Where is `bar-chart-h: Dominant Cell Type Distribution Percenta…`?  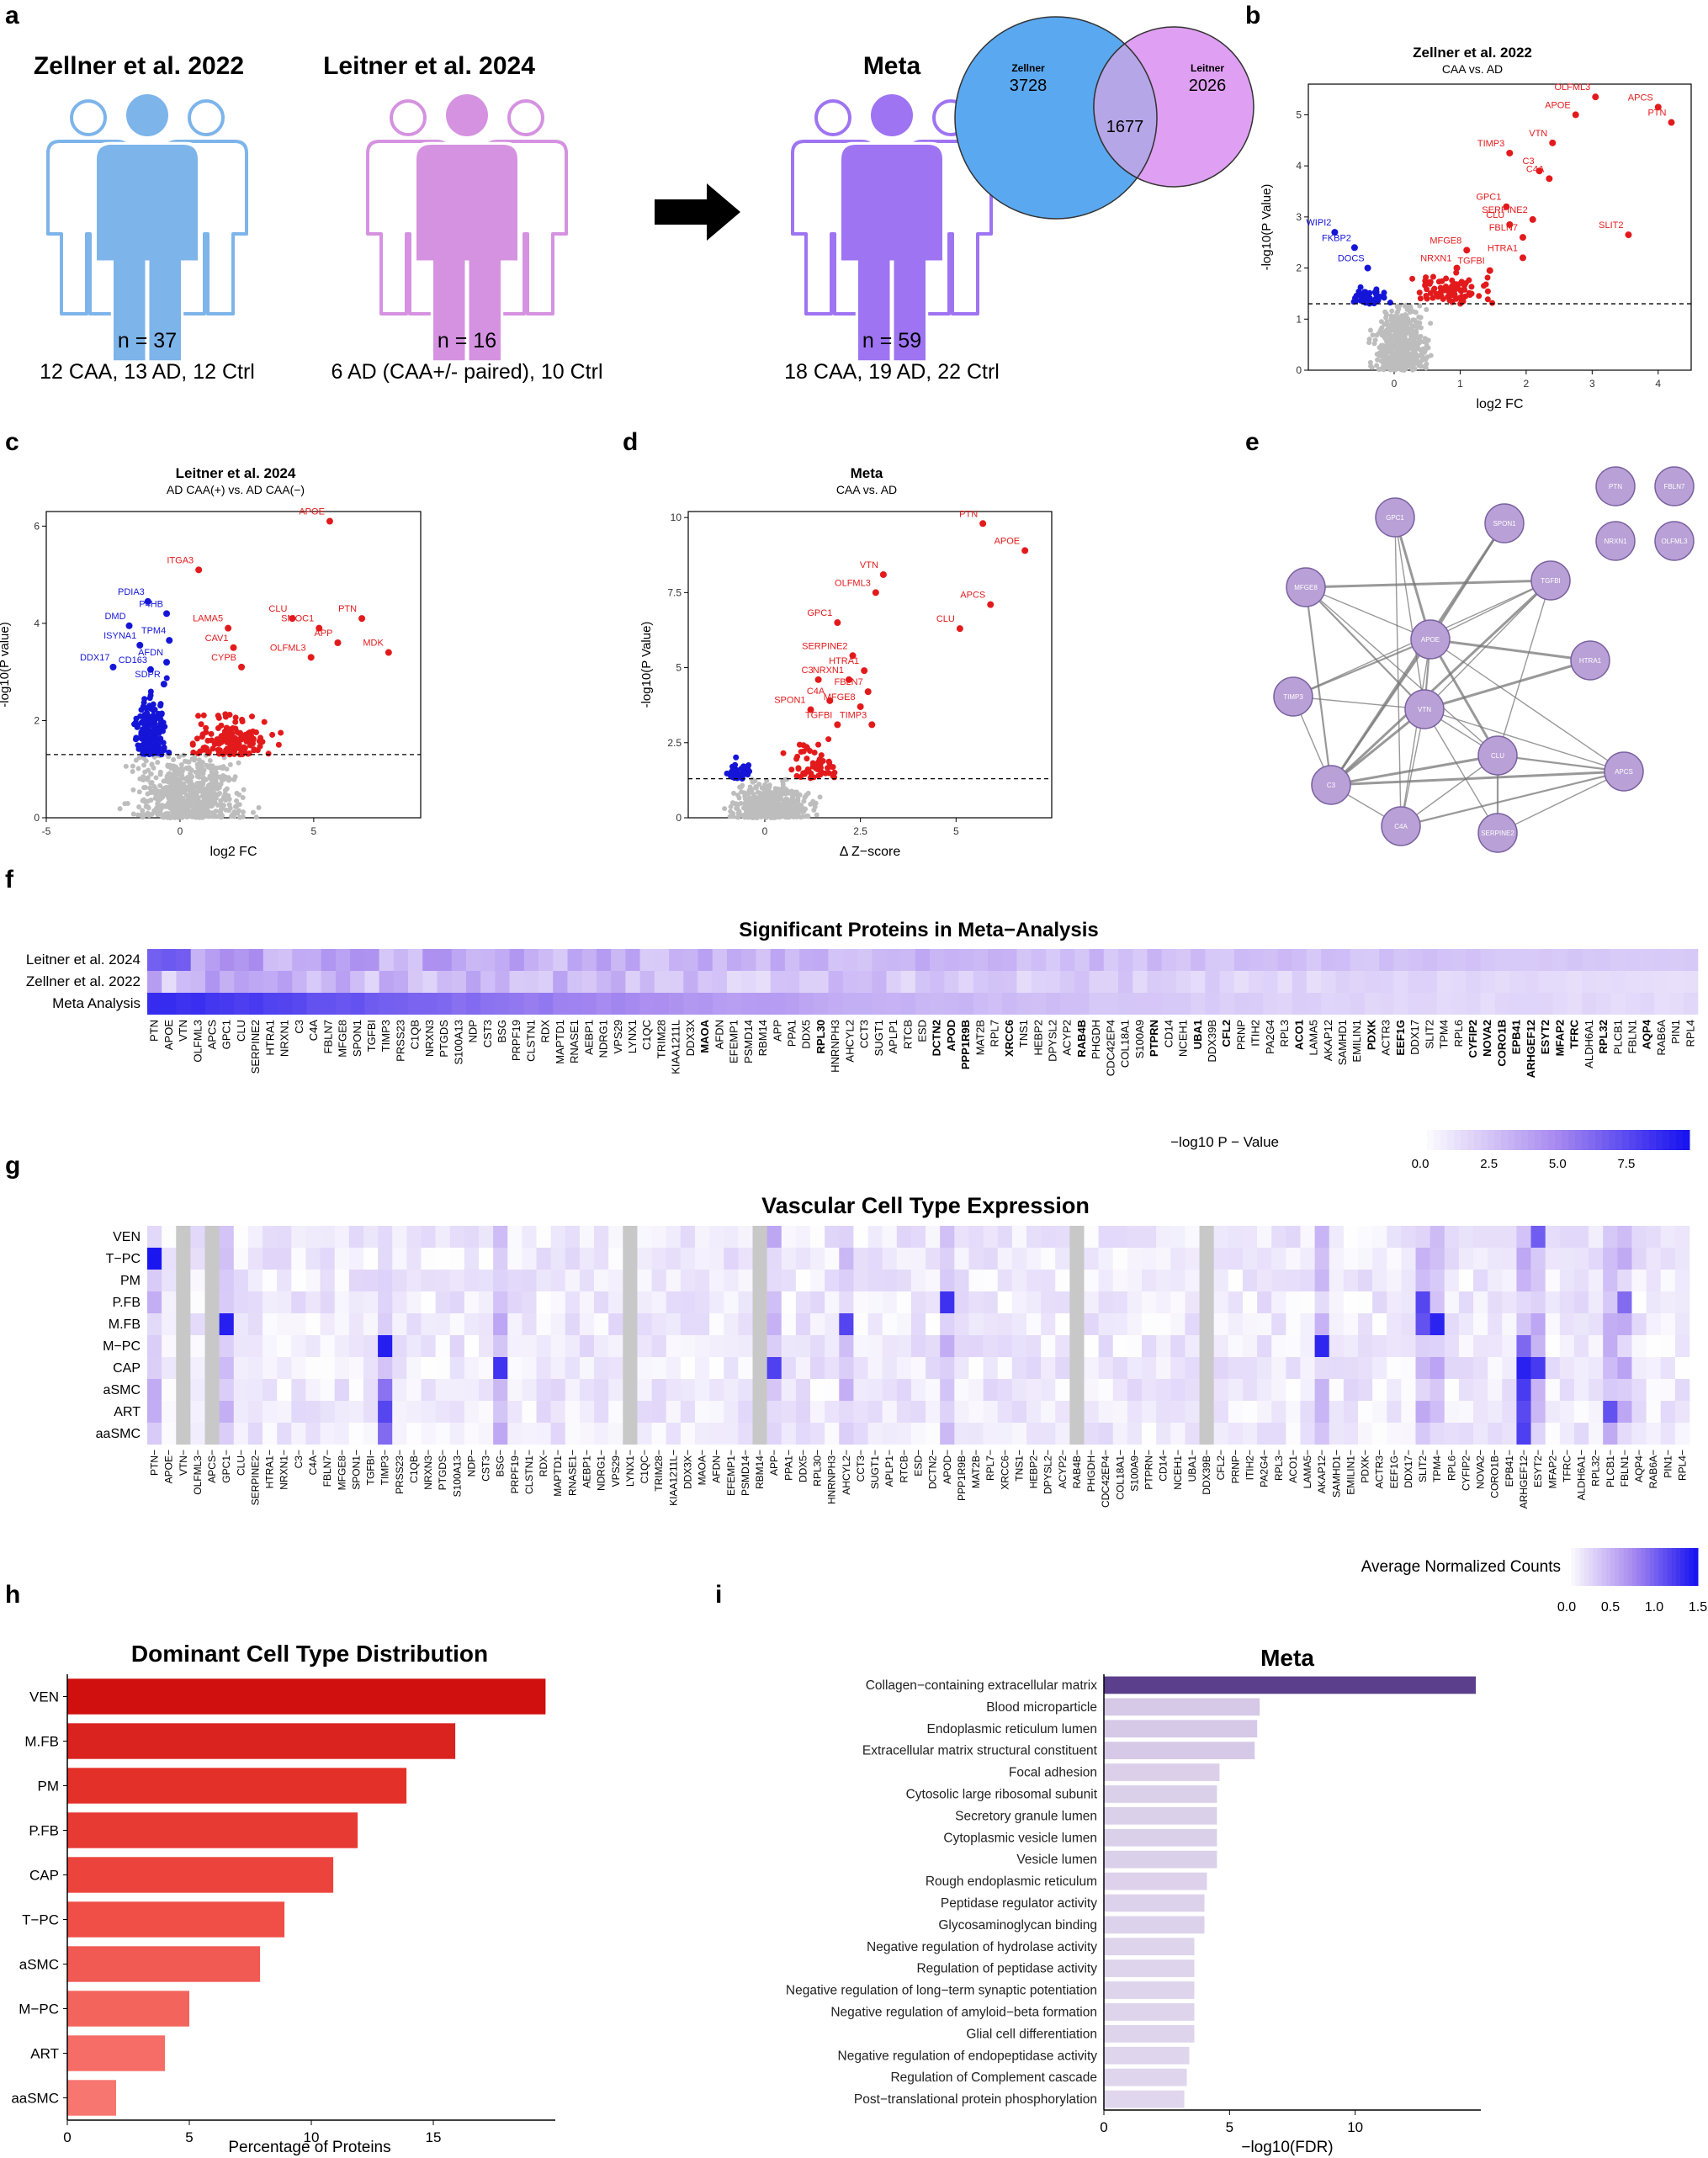
bar-chart-h: Dominant Cell Type Distribution Percenta… is located at coordinates (283, 1898).